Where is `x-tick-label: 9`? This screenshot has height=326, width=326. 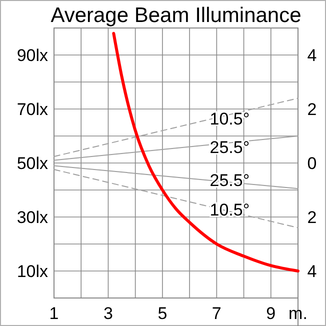 x-tick-label: 9 is located at coordinates (271, 313).